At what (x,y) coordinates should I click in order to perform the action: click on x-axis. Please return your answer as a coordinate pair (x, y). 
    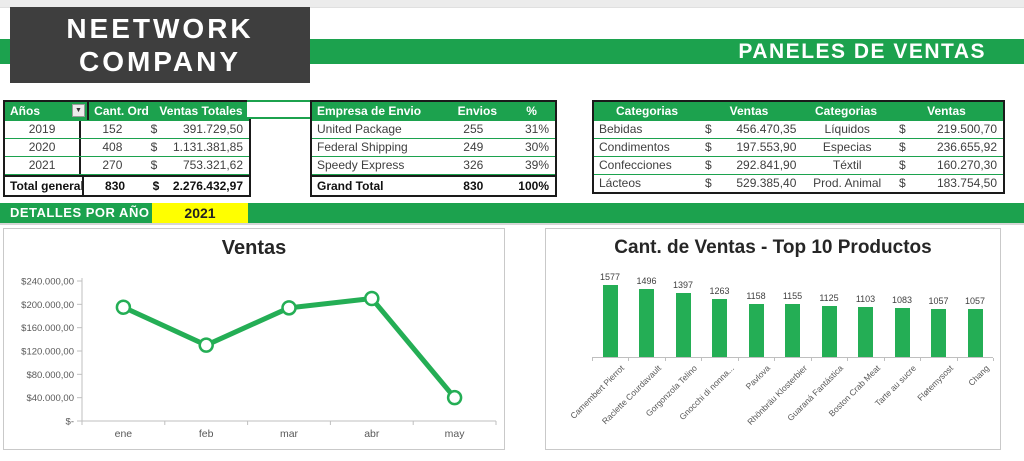
    Looking at the image, I should click on (792, 357).